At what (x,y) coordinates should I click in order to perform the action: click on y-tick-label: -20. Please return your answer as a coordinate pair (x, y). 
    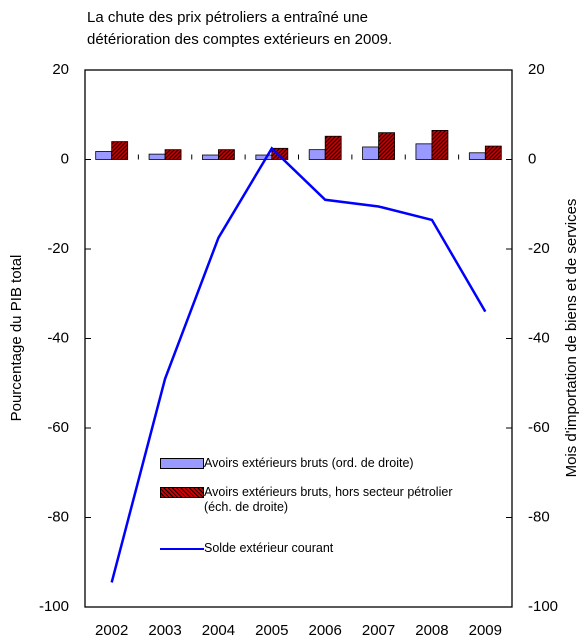
    Looking at the image, I should click on (58, 248).